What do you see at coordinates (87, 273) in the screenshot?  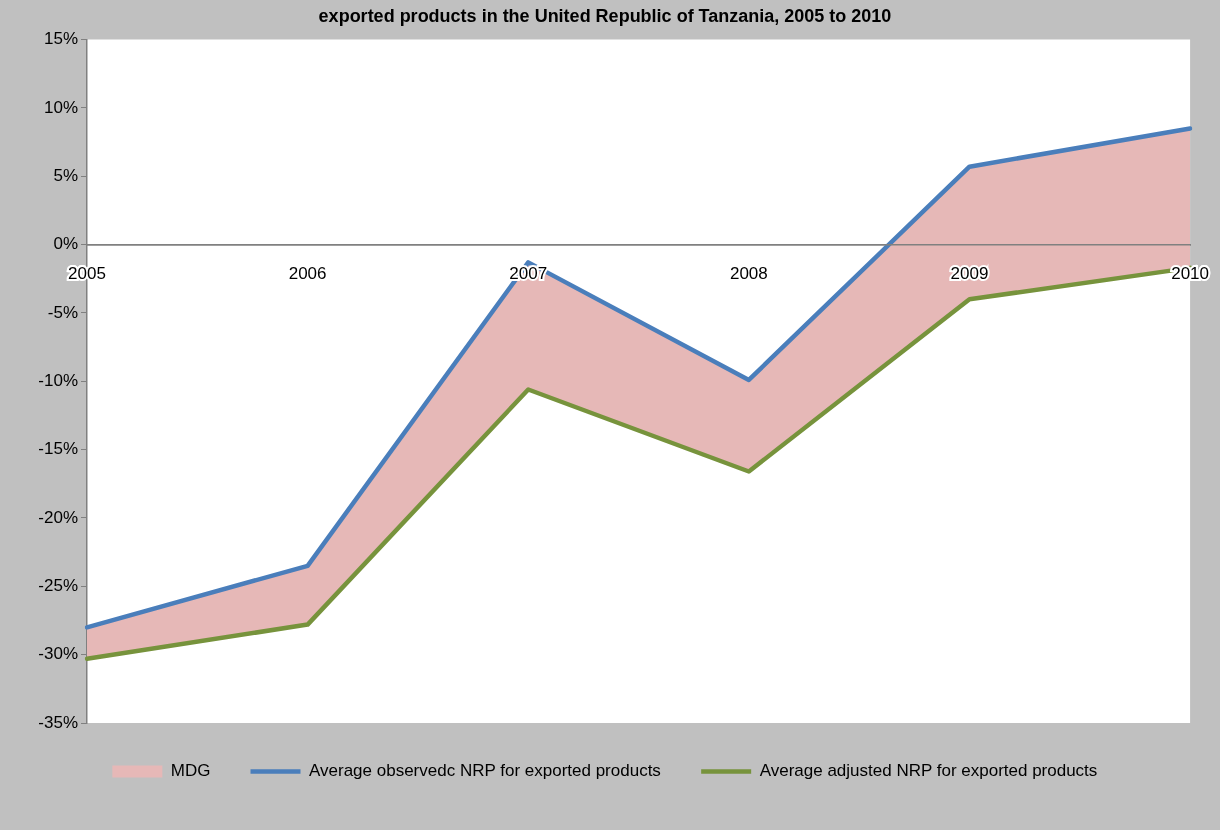 I see `x-tick-label: 2005` at bounding box center [87, 273].